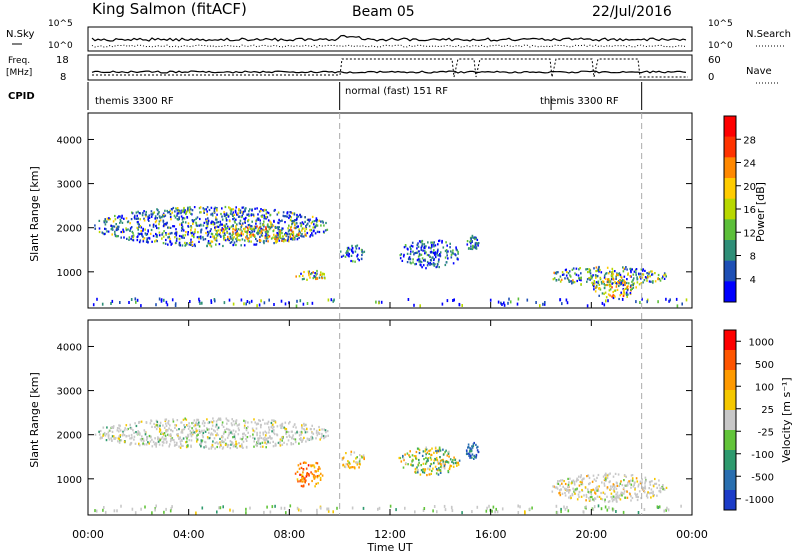 This screenshot has height=554, width=800. I want to click on x-tick-label: 16:00, so click(491, 534).